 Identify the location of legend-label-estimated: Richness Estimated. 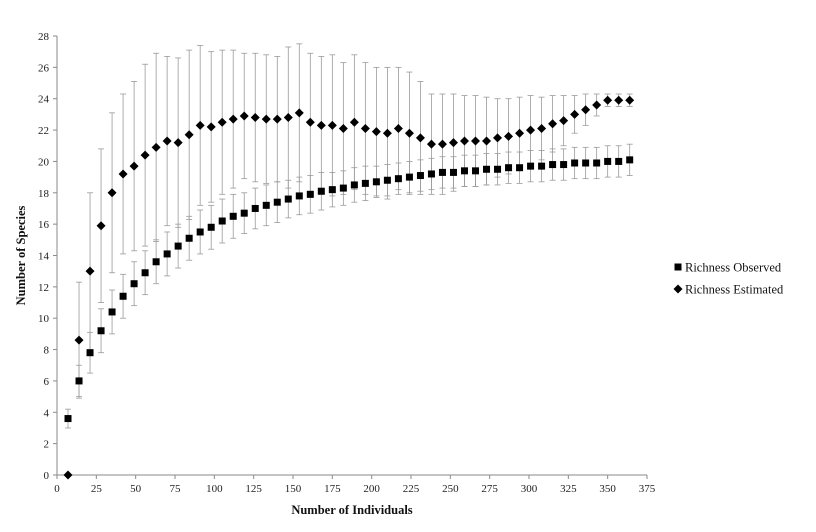
(734, 290).